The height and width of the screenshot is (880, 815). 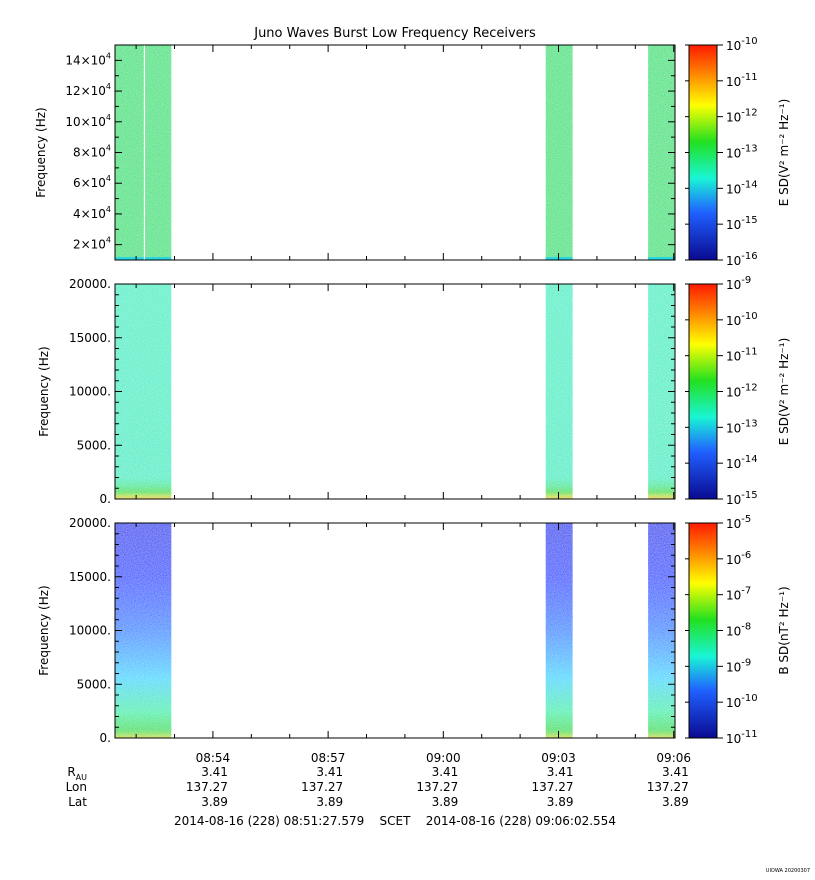 What do you see at coordinates (742, 259) in the screenshot?
I see `colorbar-tick-label: 10⁻¹⁶` at bounding box center [742, 259].